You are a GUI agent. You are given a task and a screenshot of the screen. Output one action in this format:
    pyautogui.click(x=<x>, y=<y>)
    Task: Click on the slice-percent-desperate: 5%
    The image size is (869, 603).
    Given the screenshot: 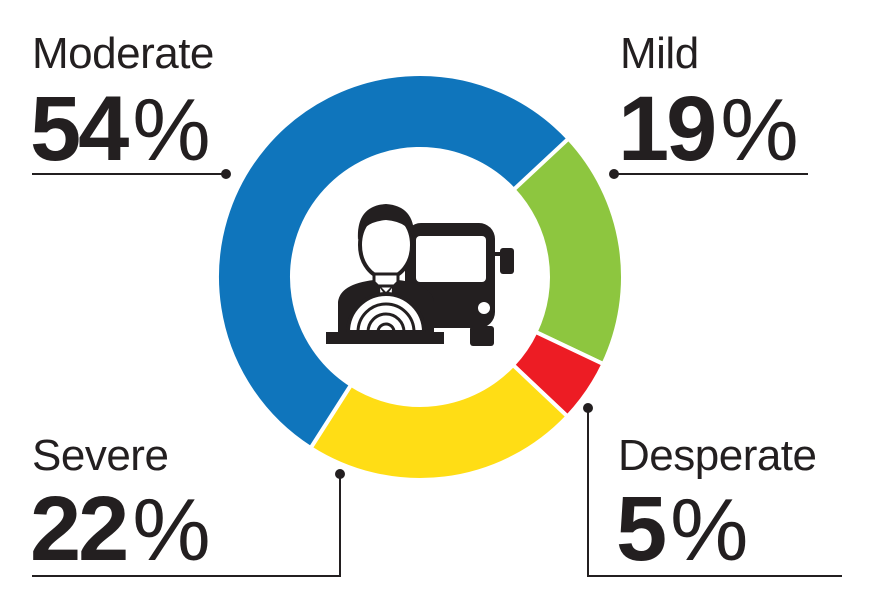 What is the action you would take?
    pyautogui.click(x=682, y=529)
    